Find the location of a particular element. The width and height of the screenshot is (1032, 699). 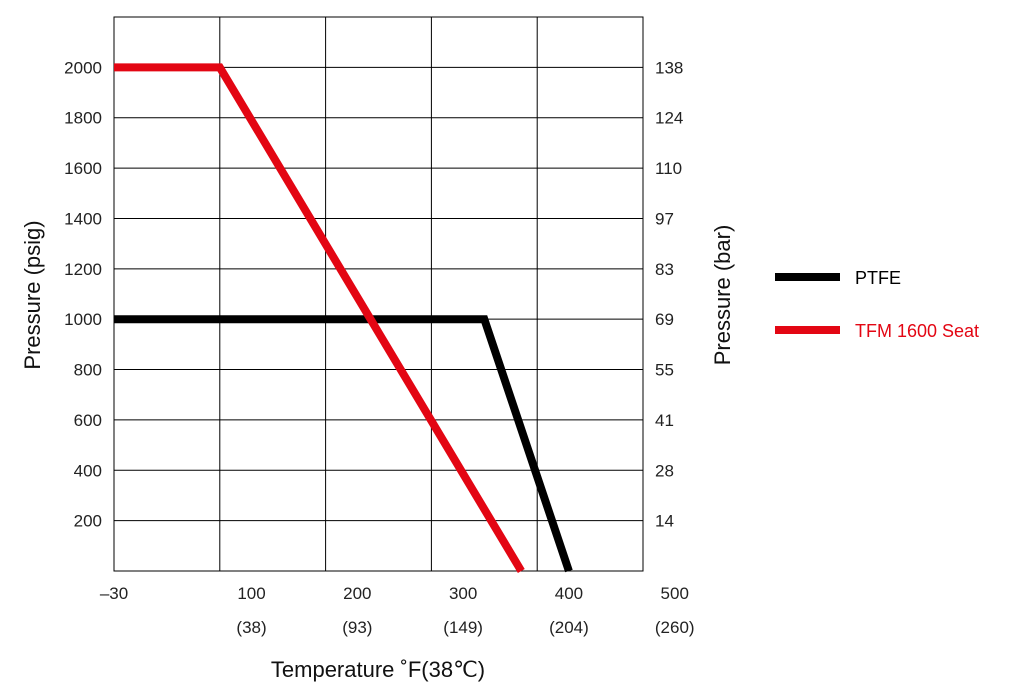

x-tick-label: 400 is located at coordinates (569, 593).